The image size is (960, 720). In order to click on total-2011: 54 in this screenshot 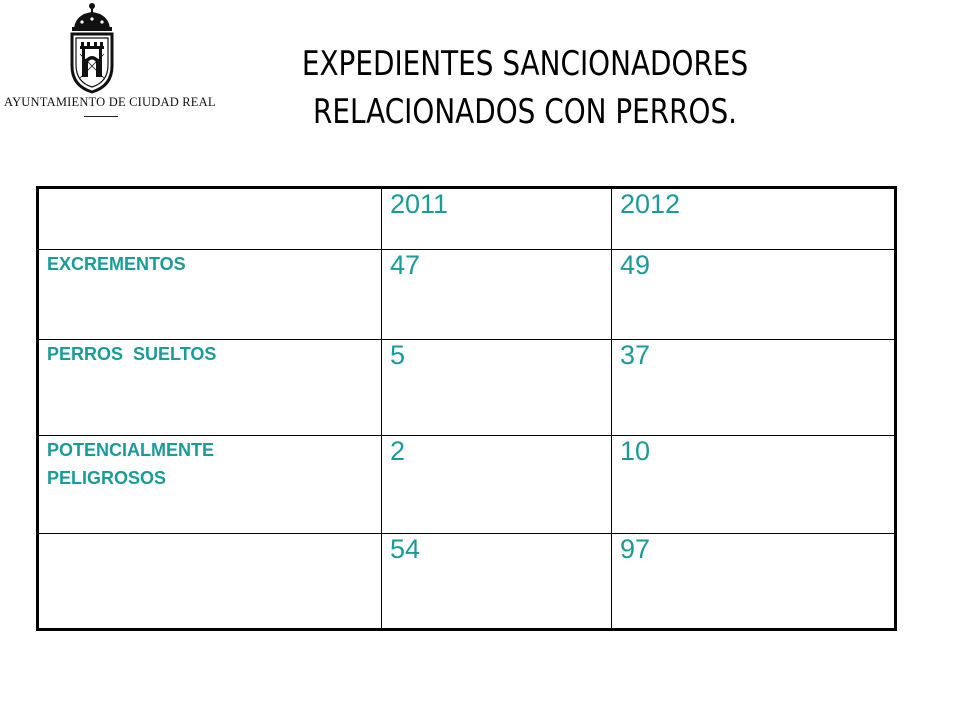, I will do `click(496, 581)`.